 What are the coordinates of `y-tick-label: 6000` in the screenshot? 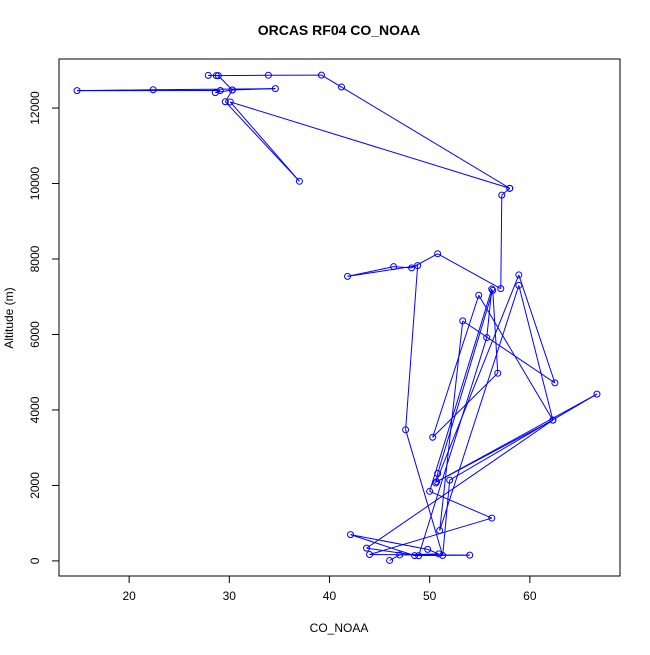 It's located at (35, 334).